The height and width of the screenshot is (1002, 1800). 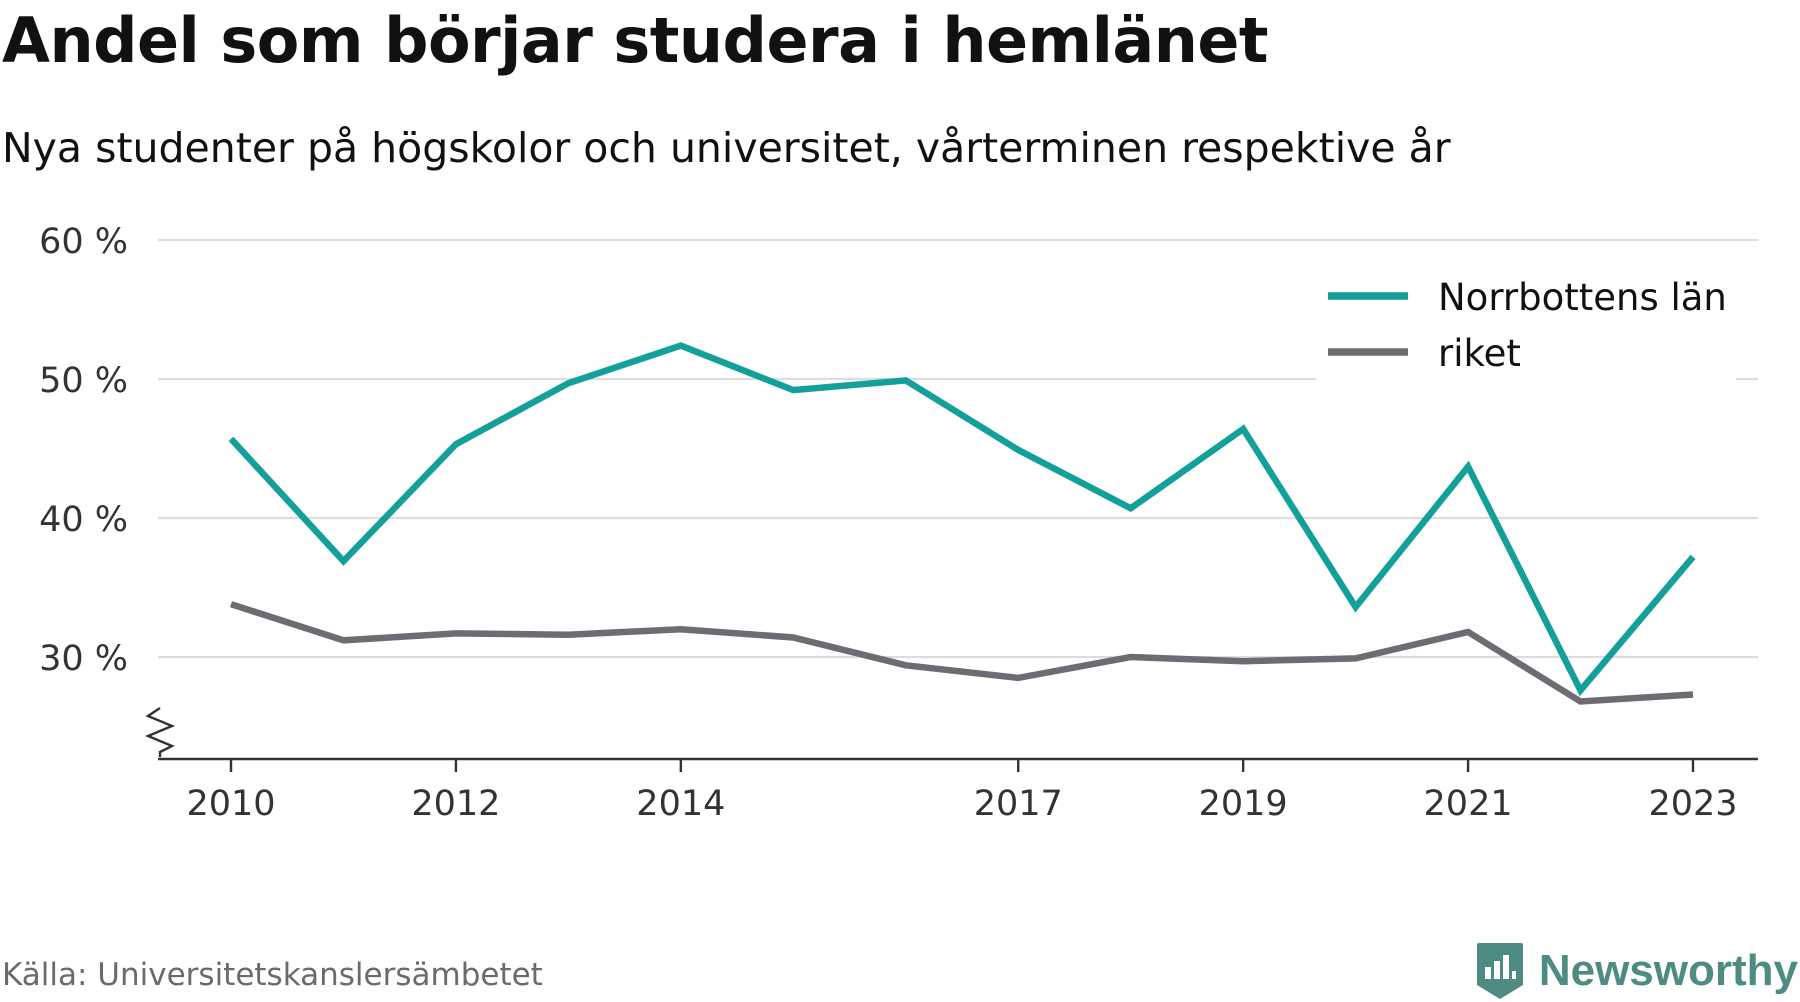 What do you see at coordinates (962, 652) in the screenshot?
I see `series-line-riket` at bounding box center [962, 652].